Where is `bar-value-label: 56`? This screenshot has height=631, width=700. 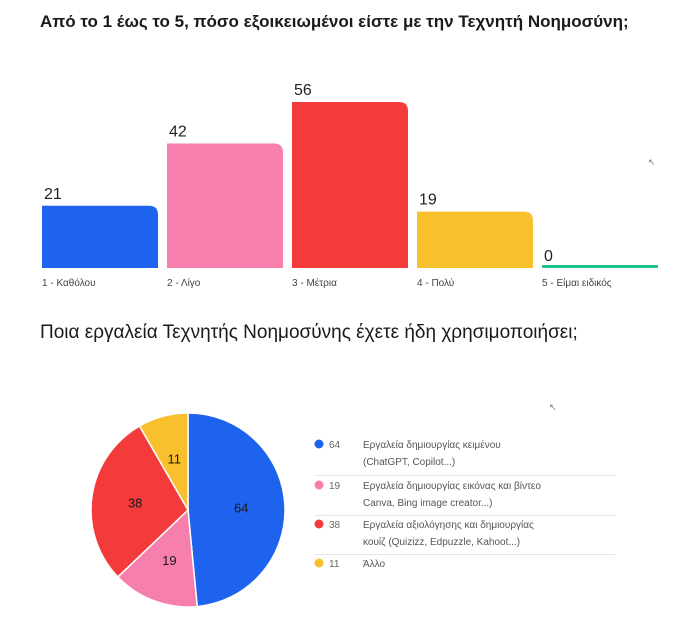 bar-value-label: 56 is located at coordinates (303, 90).